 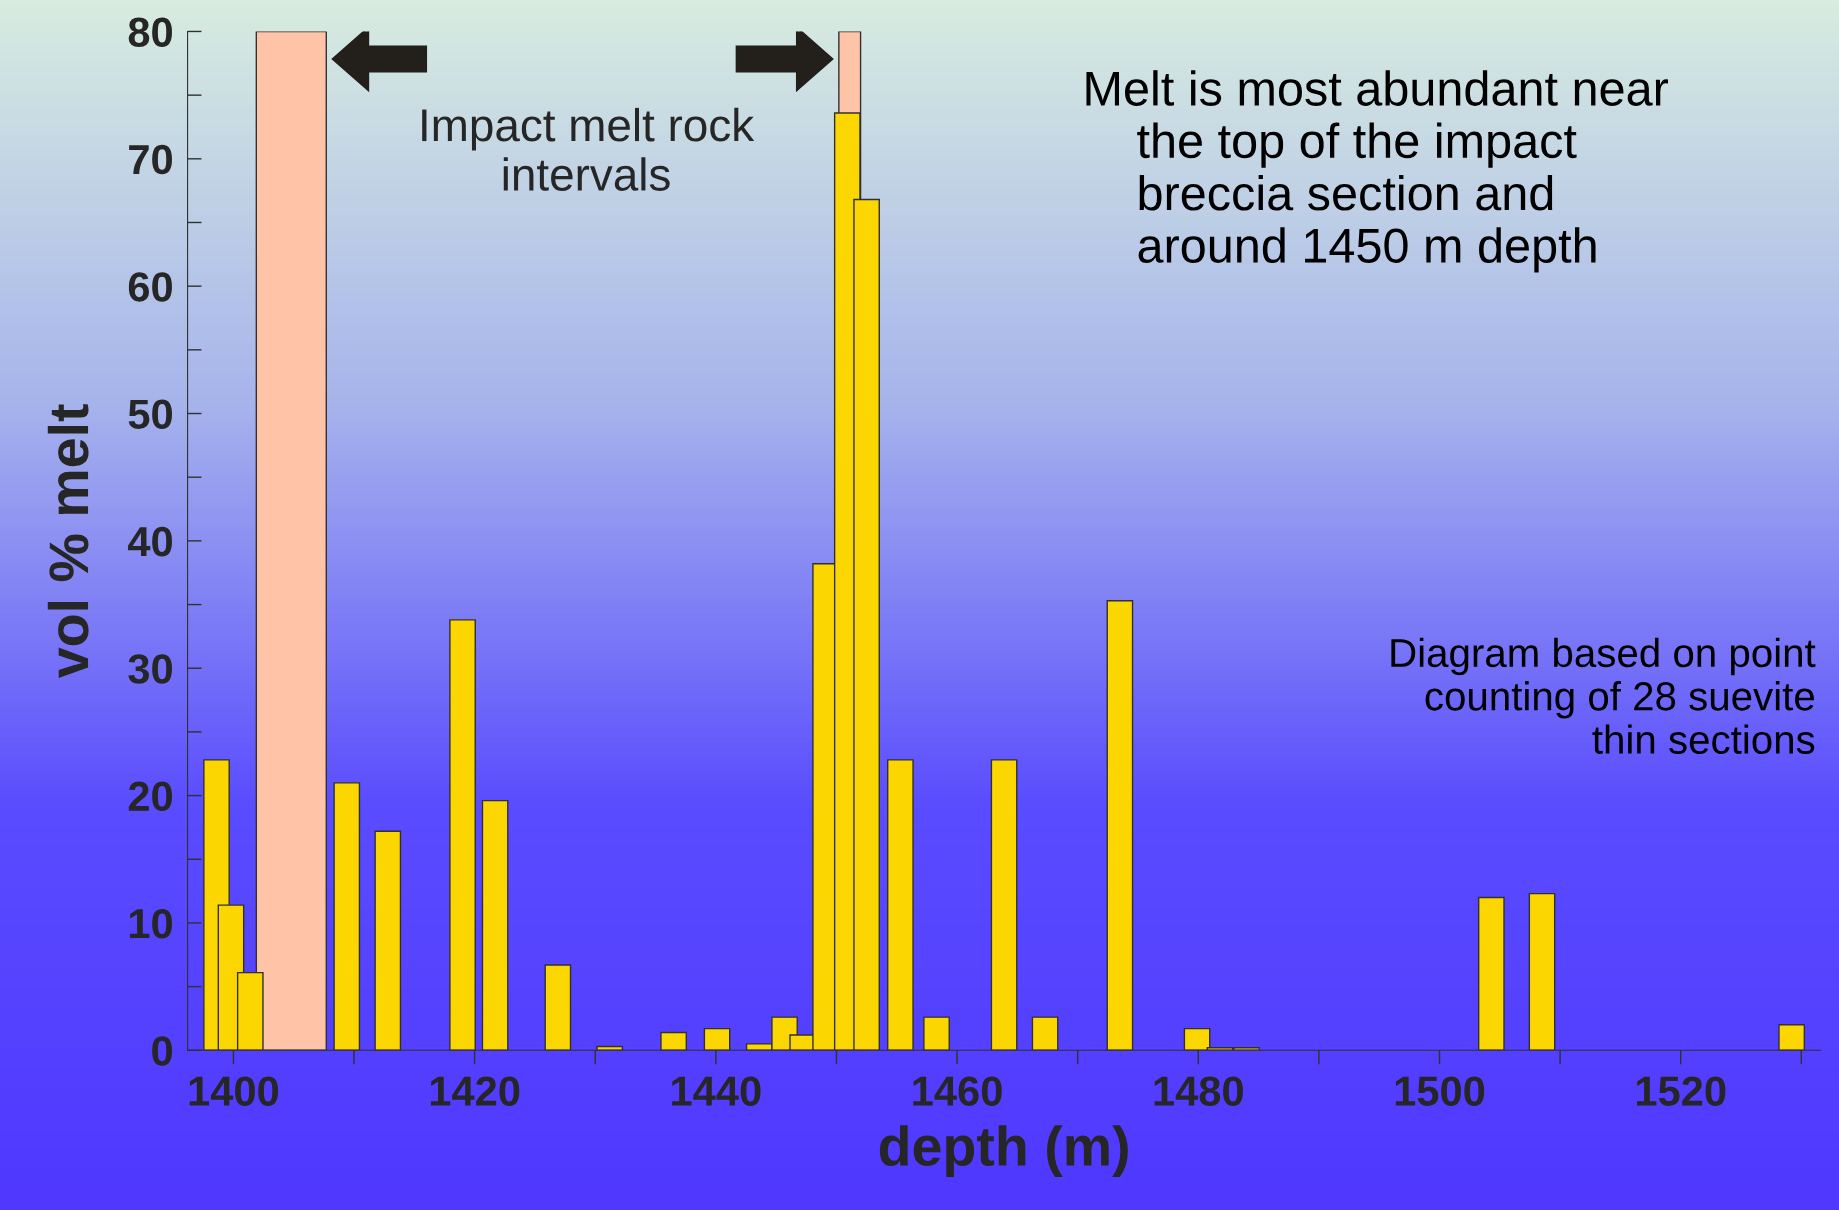 What do you see at coordinates (716, 1091) in the screenshot?
I see `x-tick-label: 1440` at bounding box center [716, 1091].